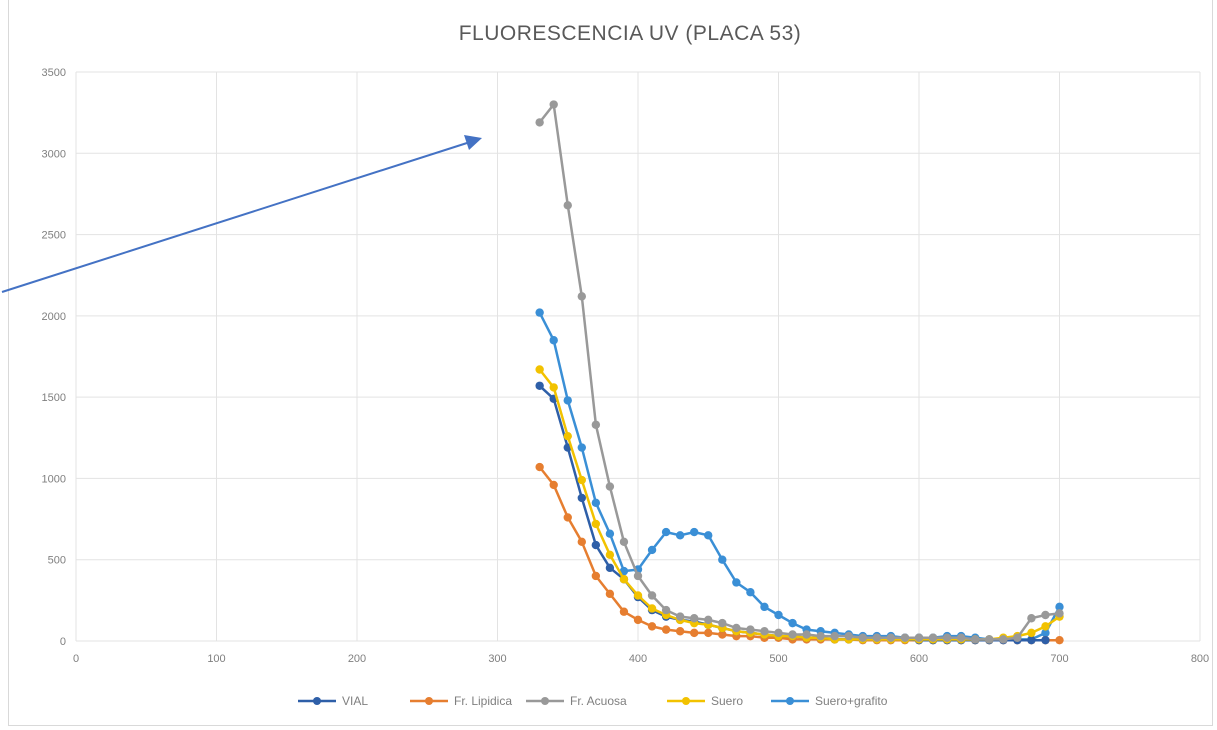  Describe the element at coordinates (461, 701) in the screenshot. I see `legend-item: Fr. Lipidica` at that location.